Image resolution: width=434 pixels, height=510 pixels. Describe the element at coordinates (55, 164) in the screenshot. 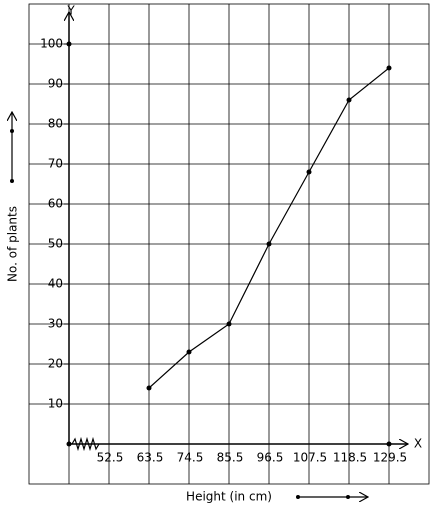

I see `y-tick-label: 70` at that location.